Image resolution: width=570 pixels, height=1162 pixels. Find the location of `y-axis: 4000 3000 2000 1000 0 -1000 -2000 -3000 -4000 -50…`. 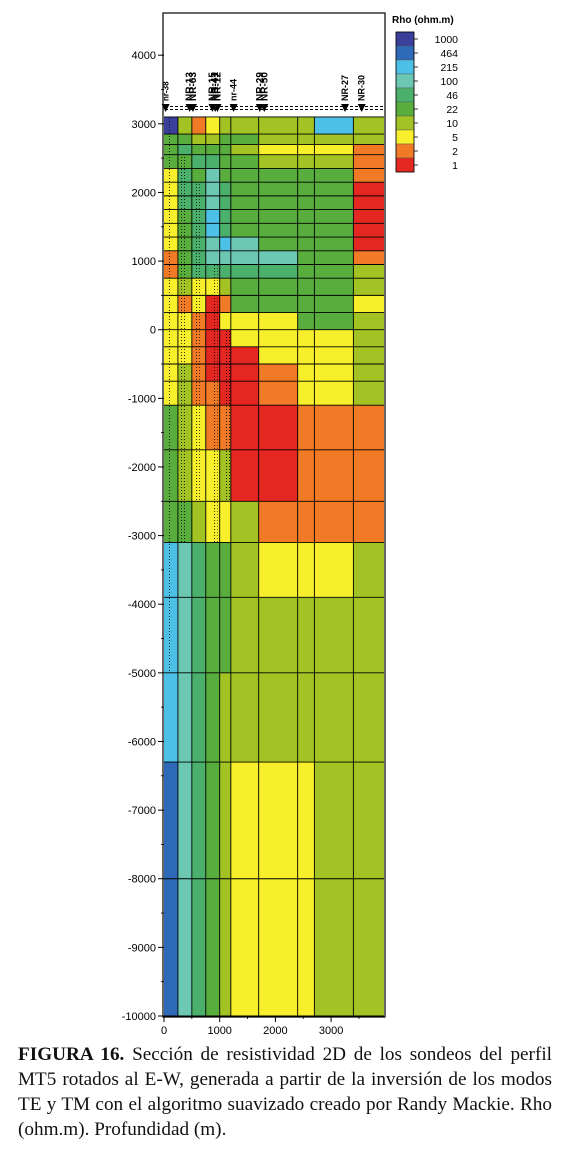

y-axis: 4000 3000 2000 1000 0 -1000 -2000 -3000 -4000 -50… is located at coordinates (143, 536).